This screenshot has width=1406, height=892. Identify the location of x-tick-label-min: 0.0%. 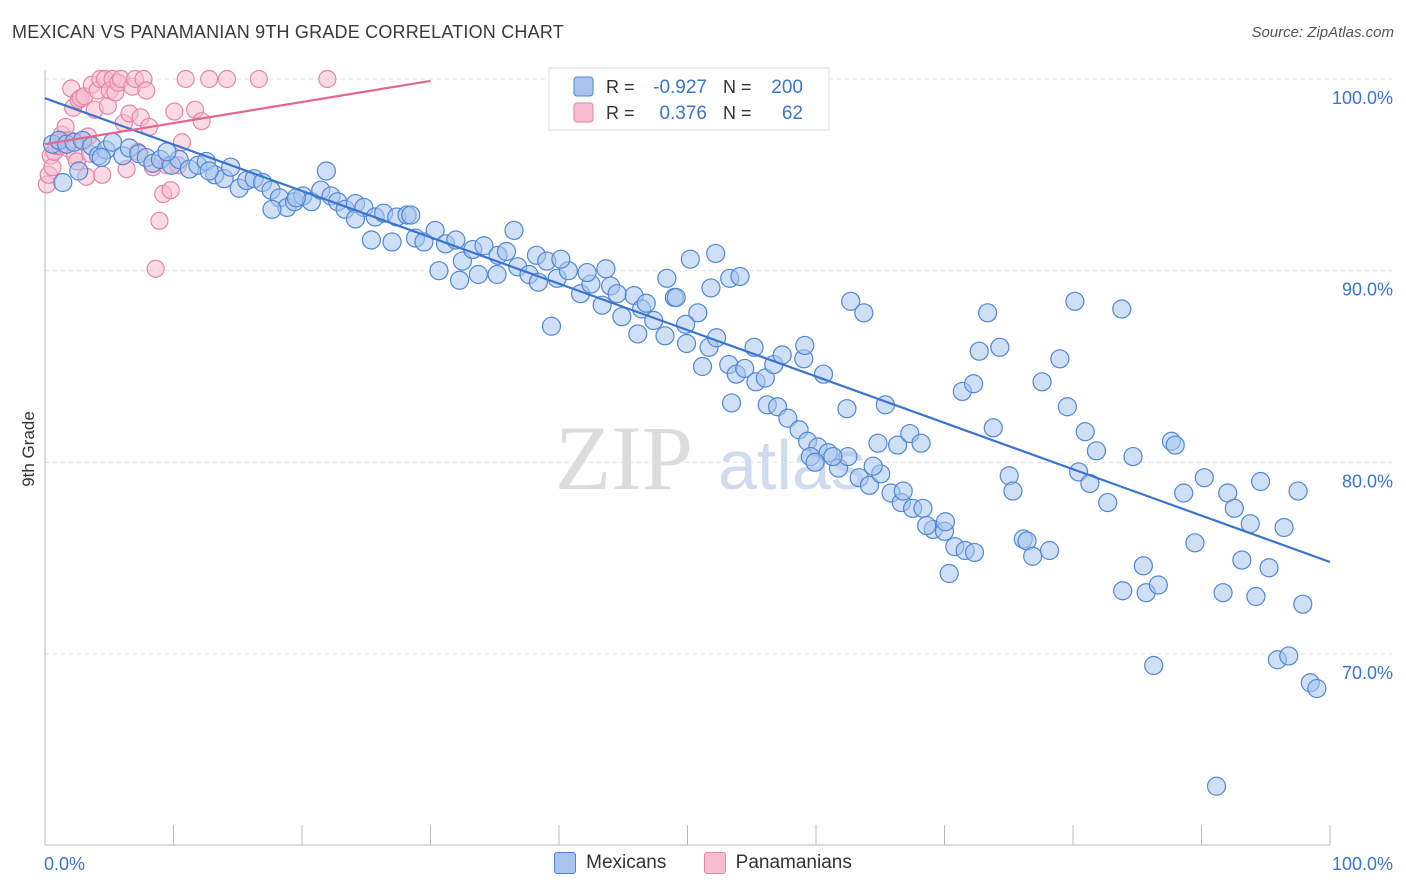
(64, 864).